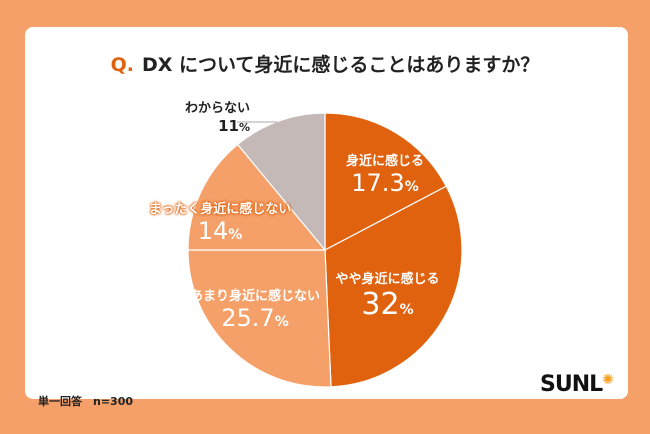 This screenshot has height=434, width=650. What do you see at coordinates (577, 384) in the screenshot?
I see `logo: SUNL✺` at bounding box center [577, 384].